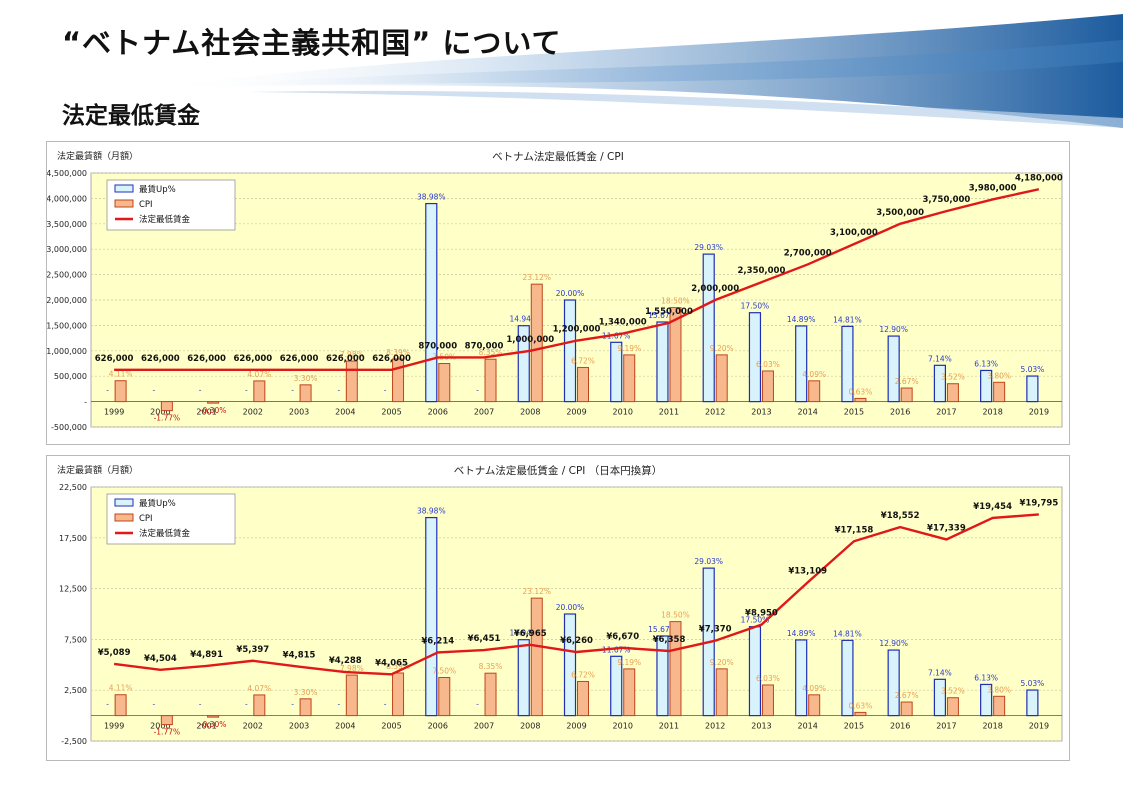  I want to click on label-cpi: -0.30%, so click(213, 410).